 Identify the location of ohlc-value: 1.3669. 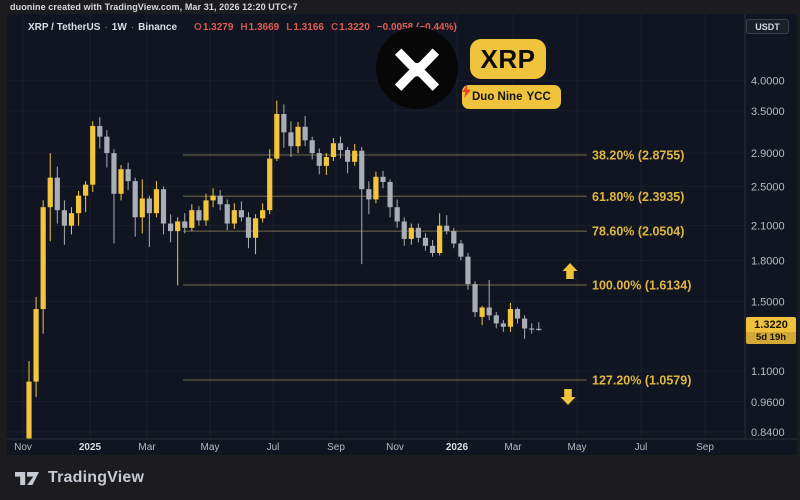
(264, 27).